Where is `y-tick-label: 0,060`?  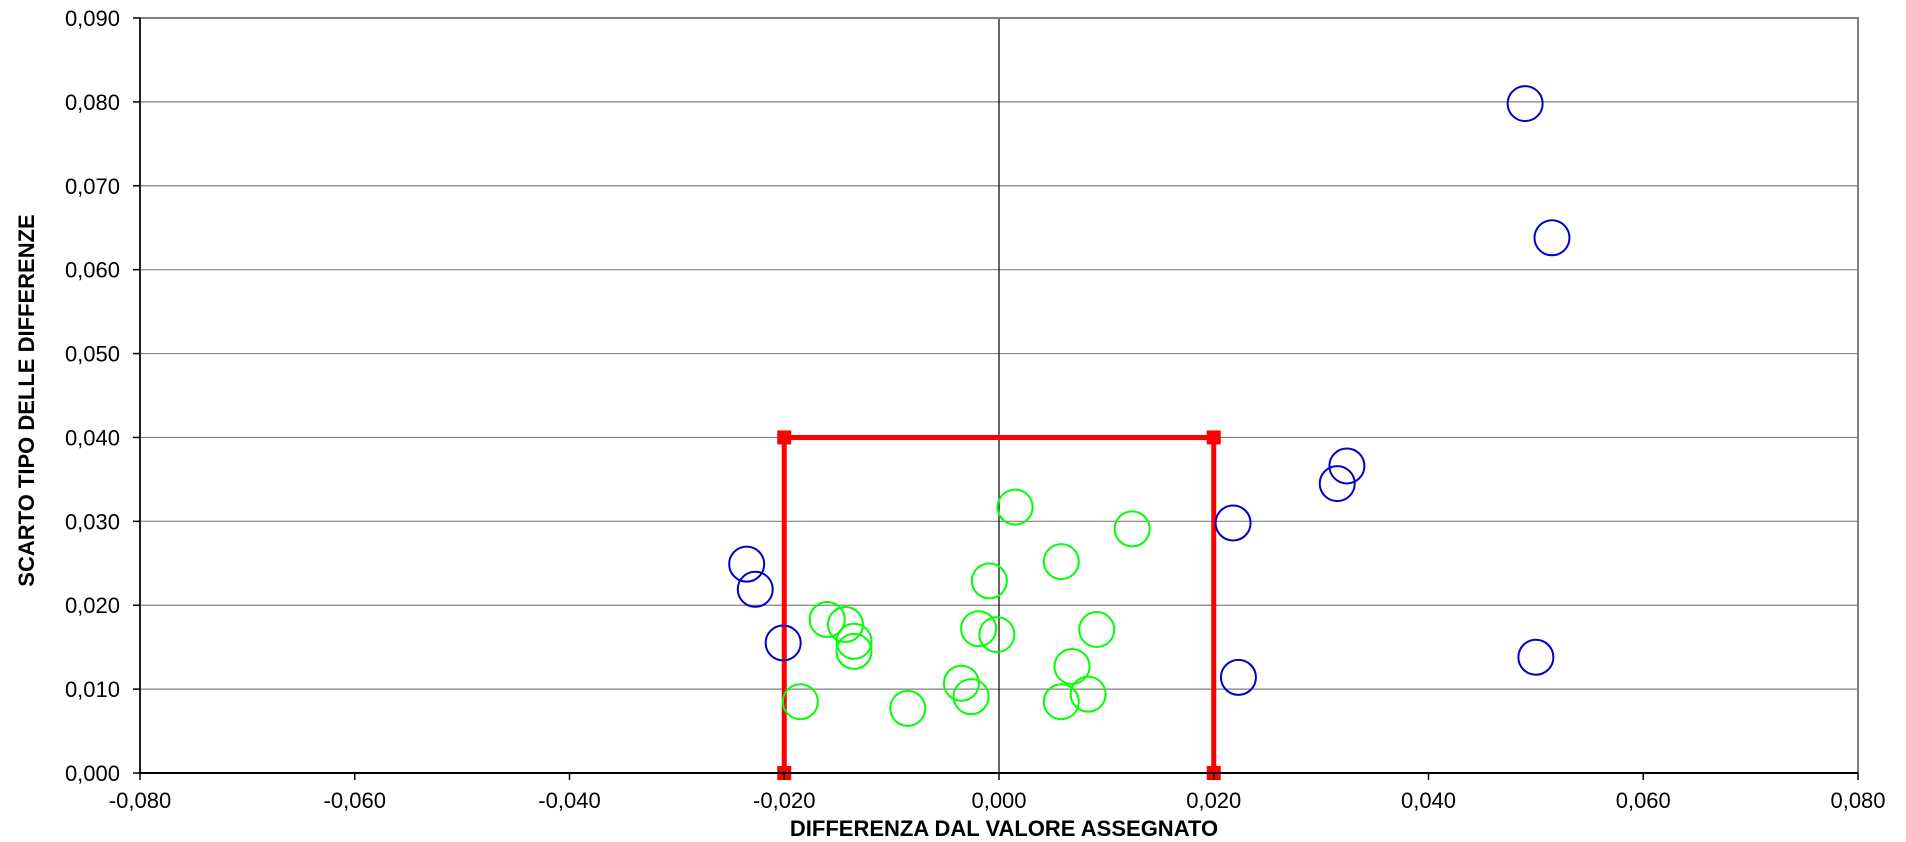
y-tick-label: 0,060 is located at coordinates (92, 270).